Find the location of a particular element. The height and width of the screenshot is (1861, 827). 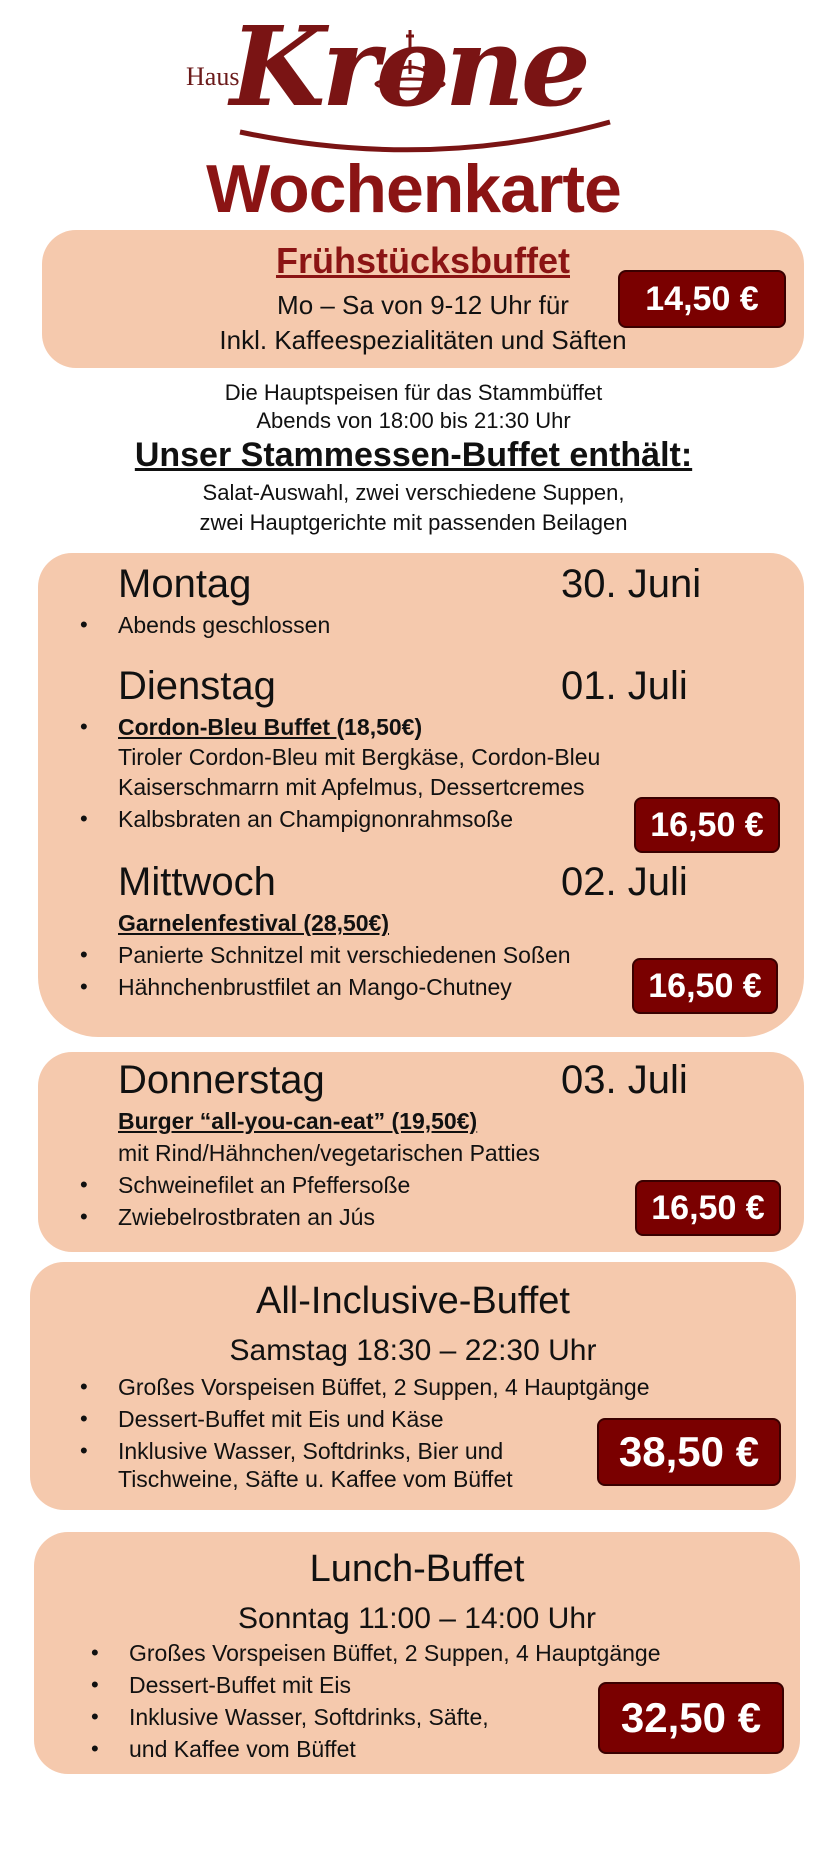

monday-date: 30. Juni is located at coordinates (631, 584).